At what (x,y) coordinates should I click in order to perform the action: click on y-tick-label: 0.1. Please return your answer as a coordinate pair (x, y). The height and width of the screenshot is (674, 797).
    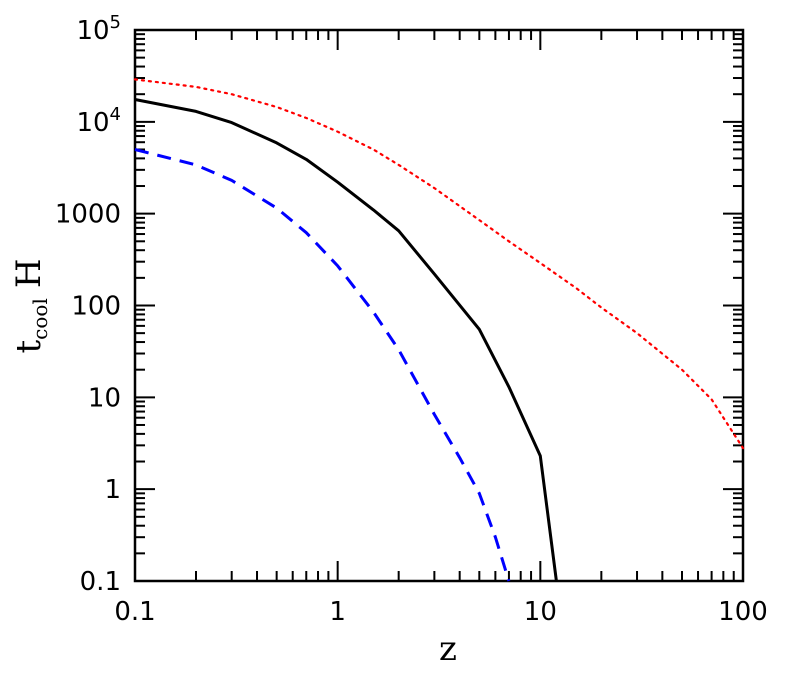
    Looking at the image, I should click on (100, 582).